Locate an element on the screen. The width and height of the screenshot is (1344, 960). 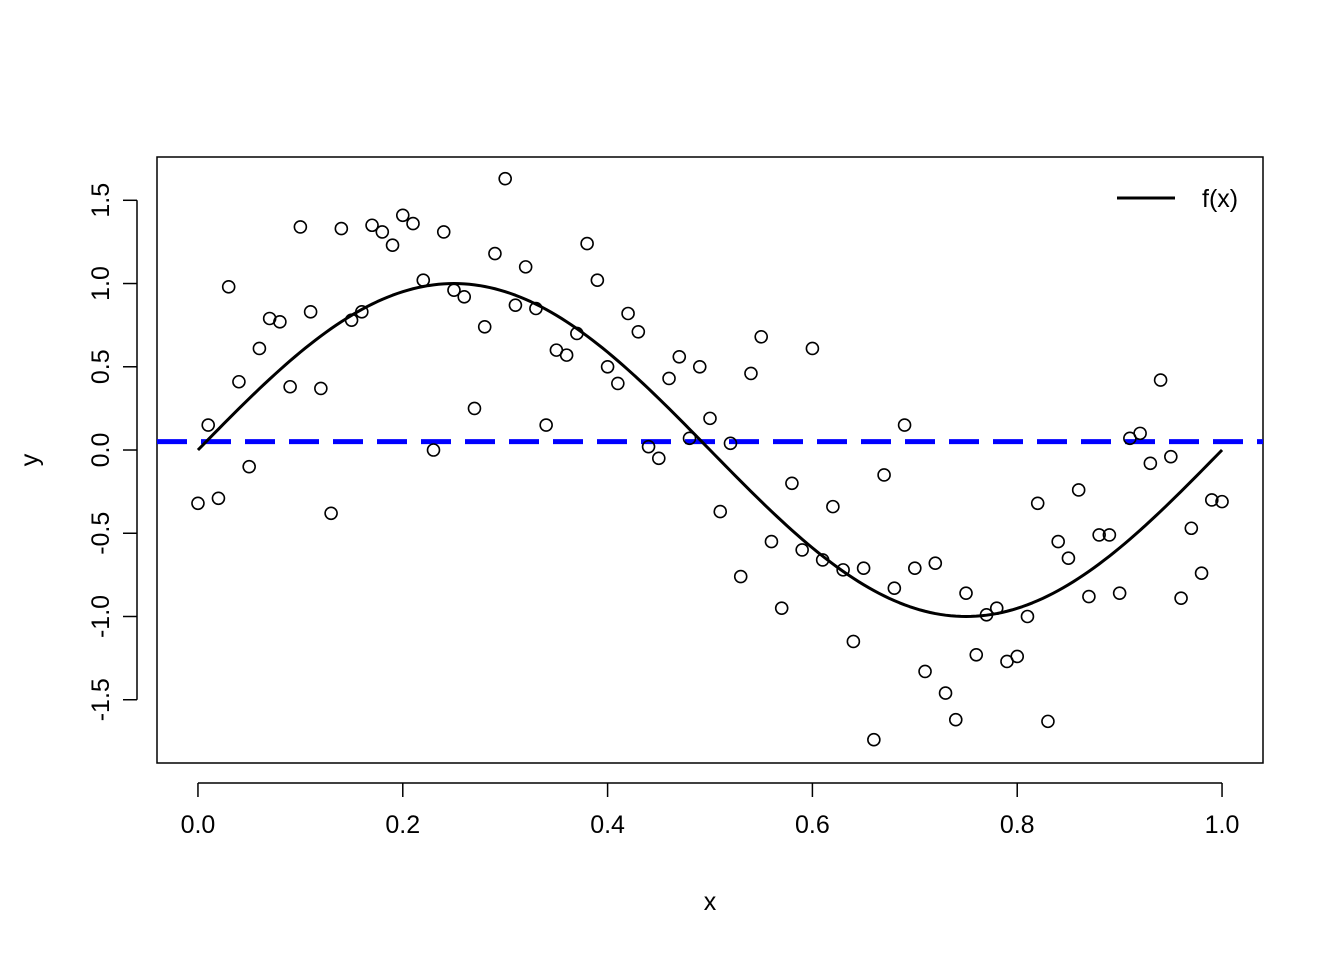
x-tick-label: 0.0 is located at coordinates (198, 825).